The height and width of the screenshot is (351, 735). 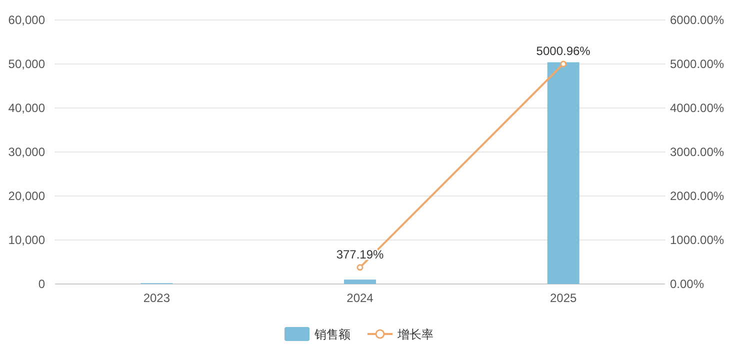 What do you see at coordinates (42, 284) in the screenshot?
I see `y-tick-label: 0` at bounding box center [42, 284].